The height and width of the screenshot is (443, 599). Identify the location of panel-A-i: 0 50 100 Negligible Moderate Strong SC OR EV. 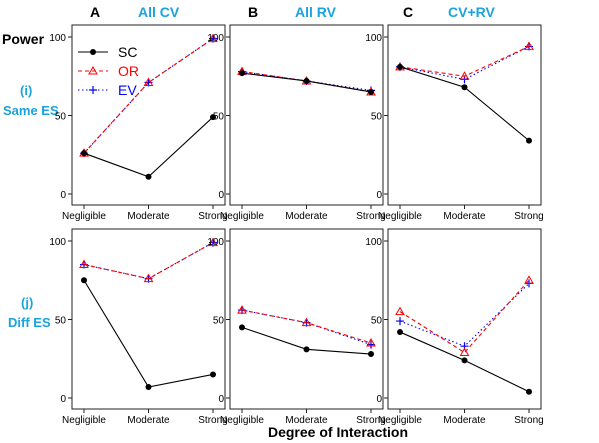
(138, 123).